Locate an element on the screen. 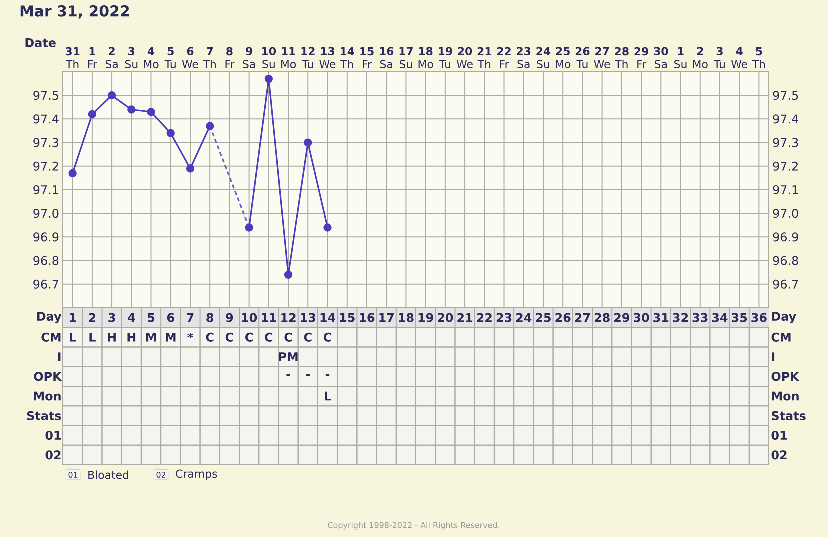 The image size is (828, 537). x-tick-label: 26 Tu is located at coordinates (583, 57).